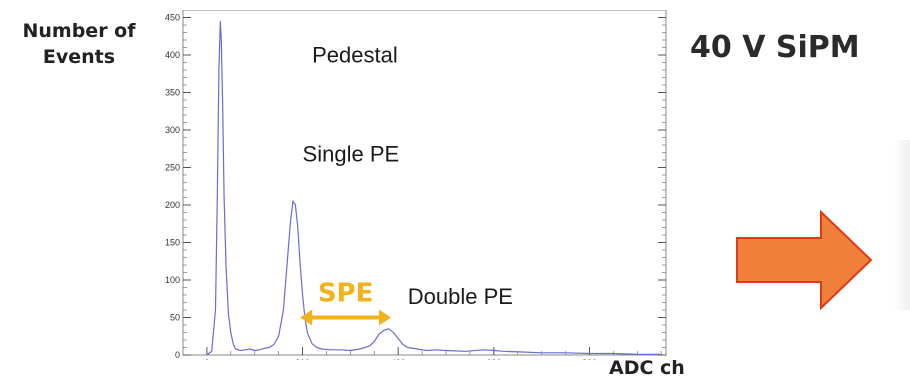 This screenshot has height=389, width=910. I want to click on right-arrow-shape, so click(804, 260).